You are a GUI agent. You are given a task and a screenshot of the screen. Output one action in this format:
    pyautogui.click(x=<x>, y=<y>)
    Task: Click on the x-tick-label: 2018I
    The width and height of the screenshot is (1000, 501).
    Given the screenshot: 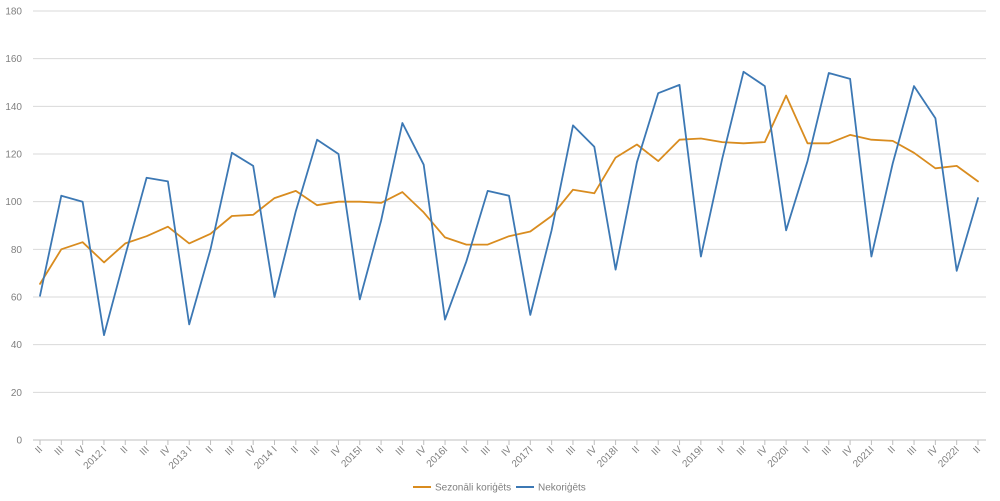 What is the action you would take?
    pyautogui.click(x=607, y=456)
    